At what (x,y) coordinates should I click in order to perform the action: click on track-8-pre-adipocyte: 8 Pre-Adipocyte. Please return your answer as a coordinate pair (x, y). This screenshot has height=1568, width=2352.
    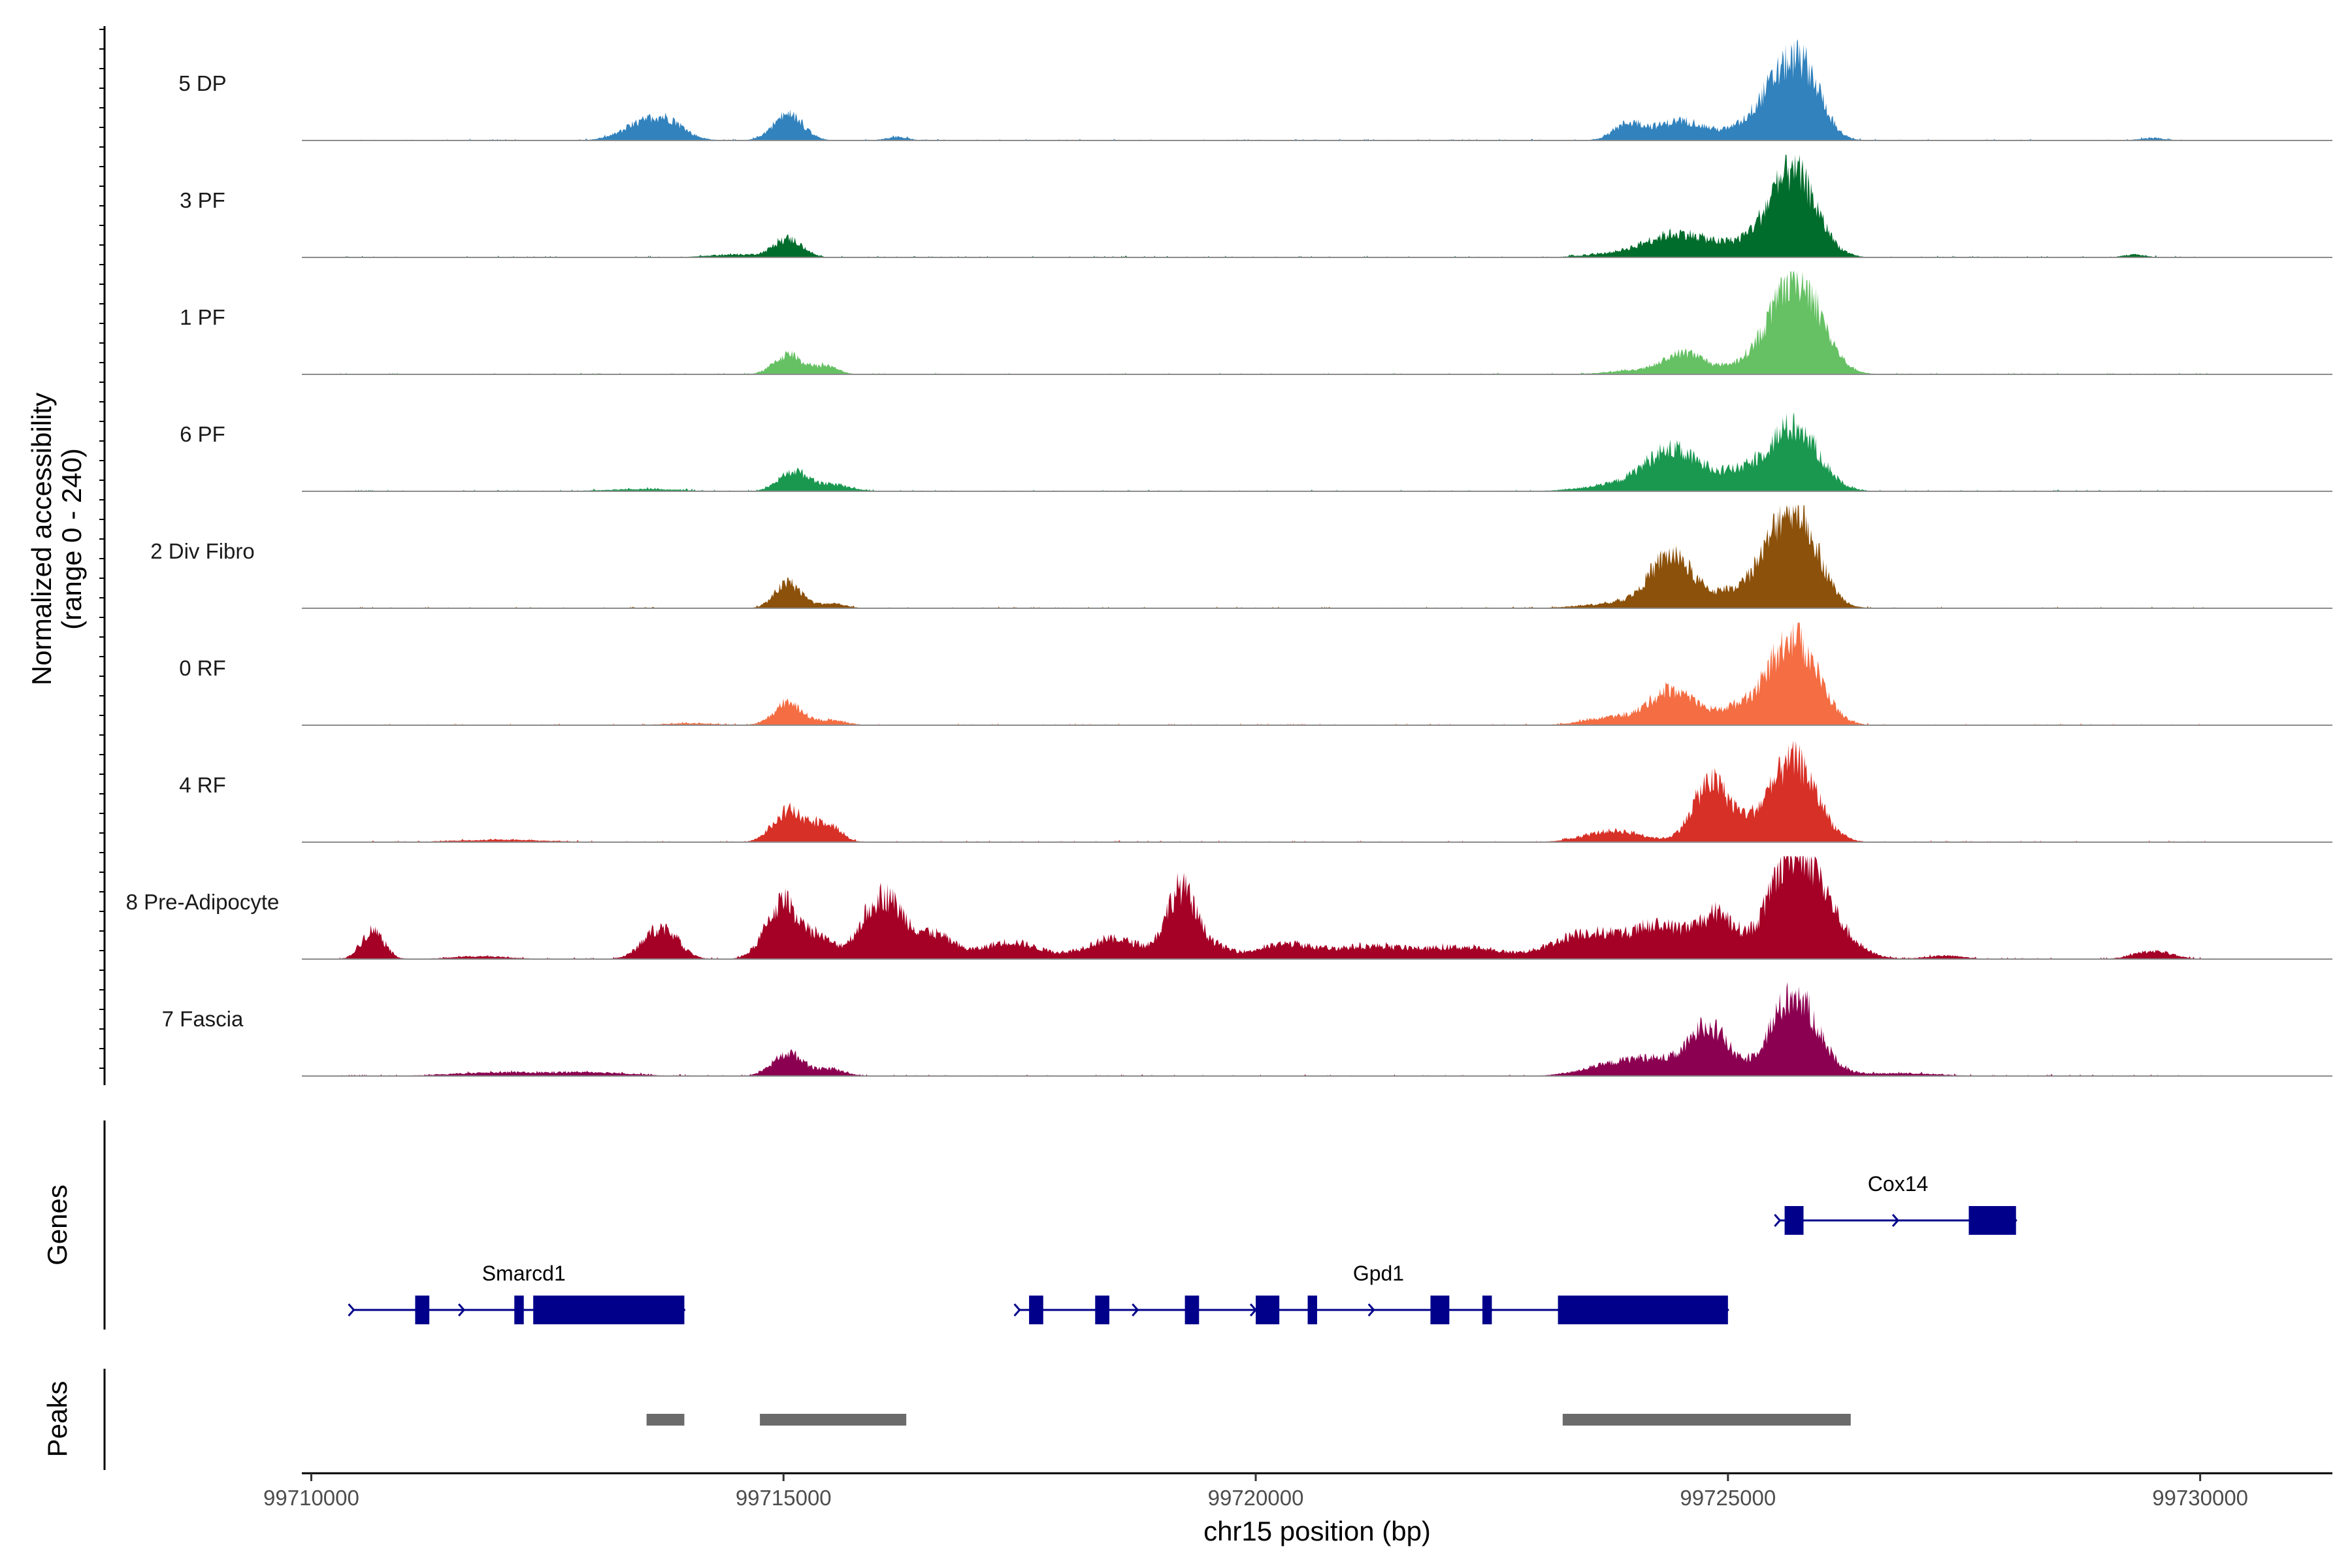
    Looking at the image, I should click on (1229, 908).